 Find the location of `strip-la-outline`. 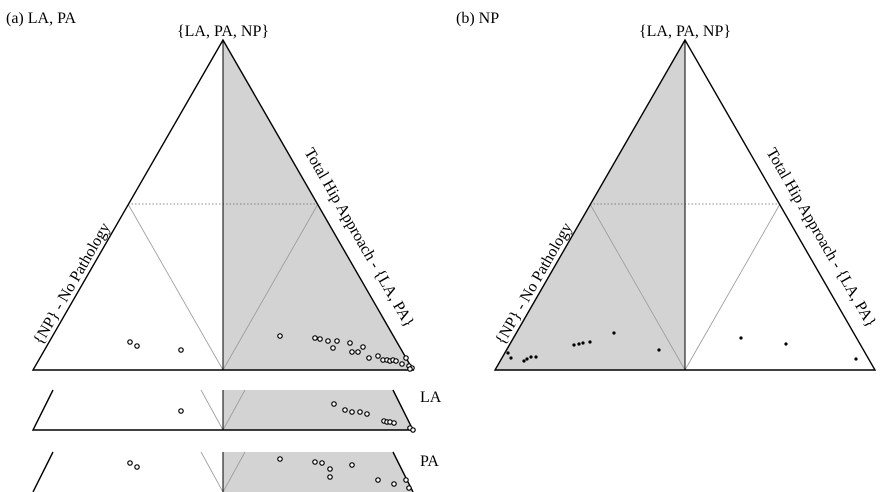

strip-la-outline is located at coordinates (223, 410).